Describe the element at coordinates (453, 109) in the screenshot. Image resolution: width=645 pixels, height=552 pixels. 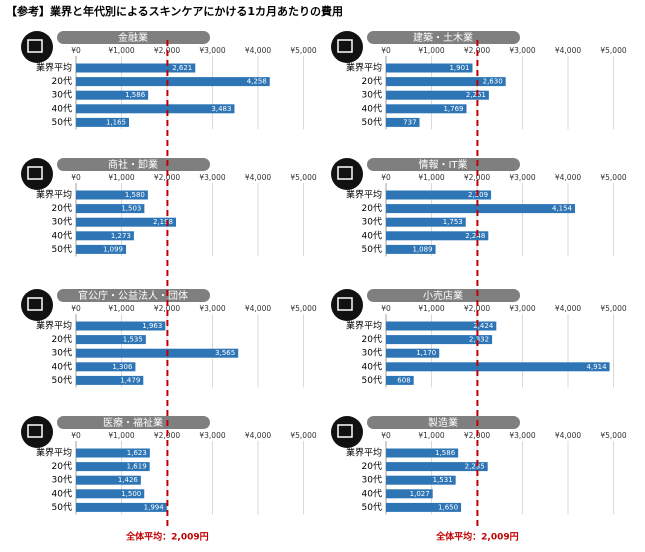
I see `value-label: 1,769` at that location.